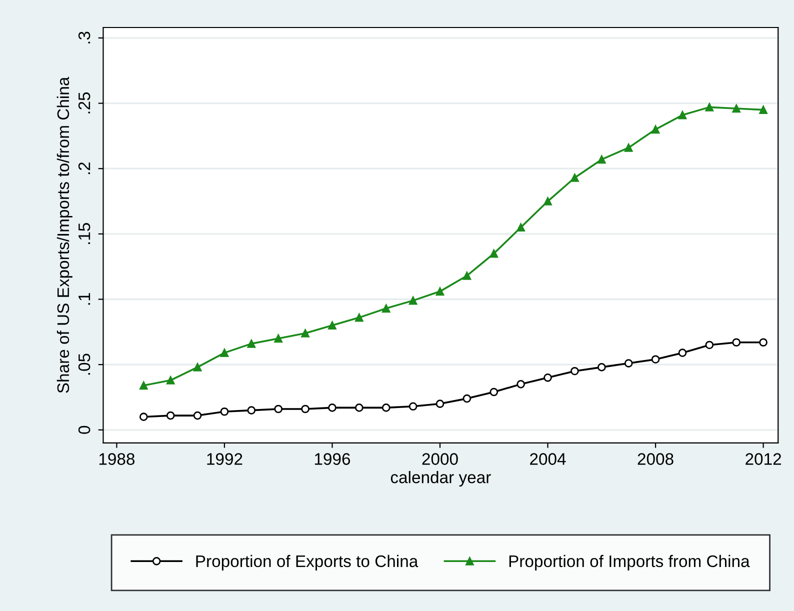 Image resolution: width=794 pixels, height=611 pixels. Describe the element at coordinates (84, 299) in the screenshot. I see `y-tick-label: .1` at that location.